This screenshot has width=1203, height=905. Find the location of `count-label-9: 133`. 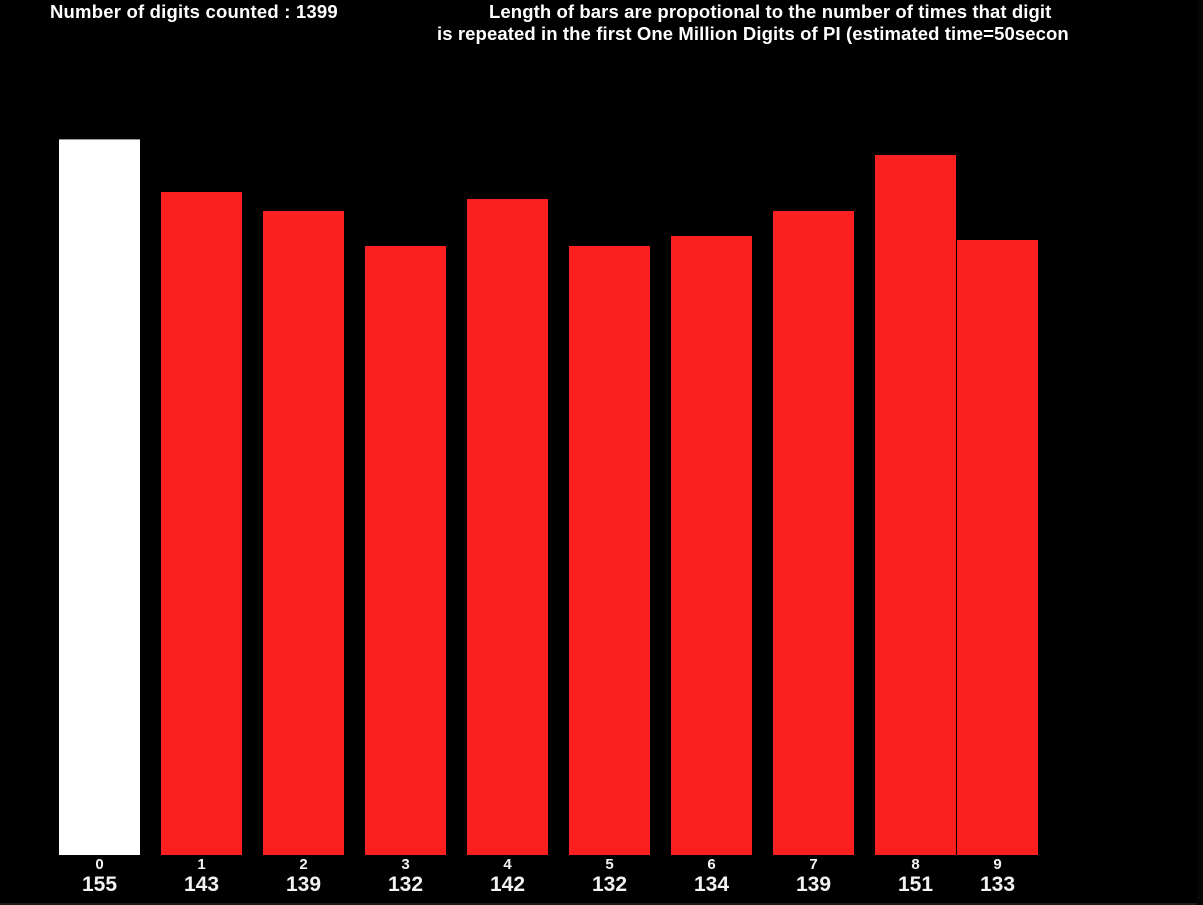

count-label-9: 133 is located at coordinates (997, 884).